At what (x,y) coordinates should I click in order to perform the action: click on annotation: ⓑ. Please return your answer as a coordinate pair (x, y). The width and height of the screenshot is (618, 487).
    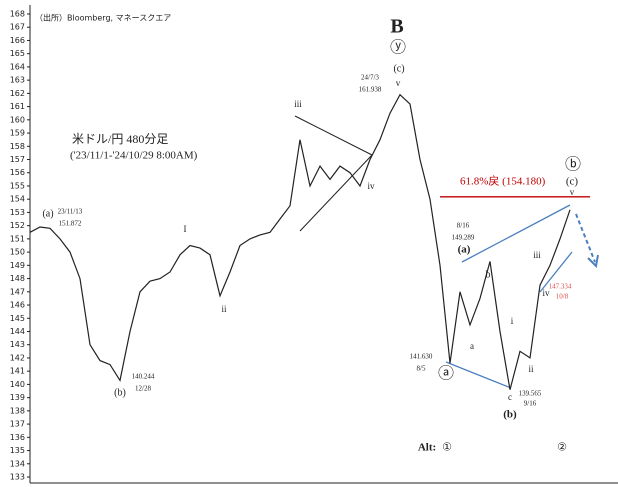
    Looking at the image, I should click on (573, 165).